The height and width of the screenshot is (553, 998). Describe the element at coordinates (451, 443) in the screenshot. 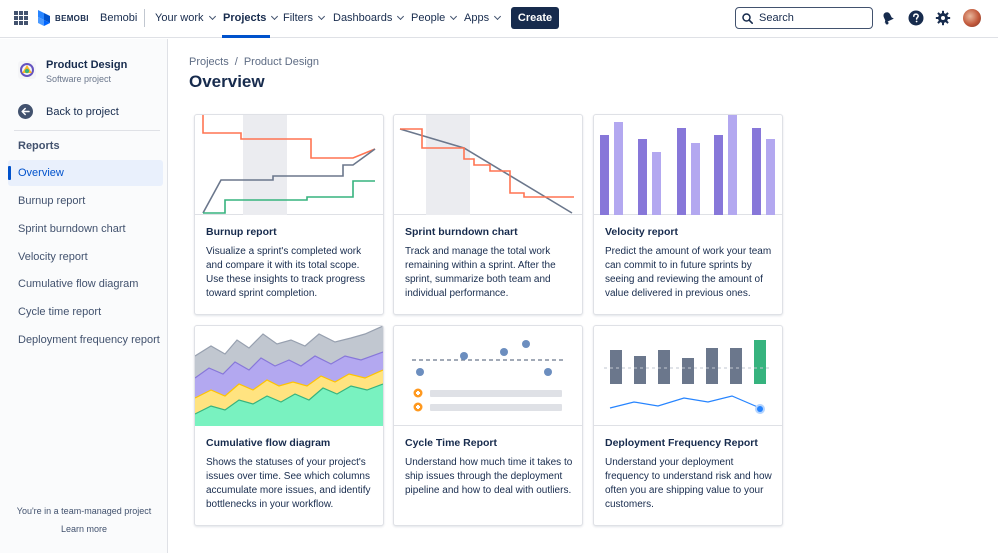

I see `card-title: Cycle Time Report` at that location.